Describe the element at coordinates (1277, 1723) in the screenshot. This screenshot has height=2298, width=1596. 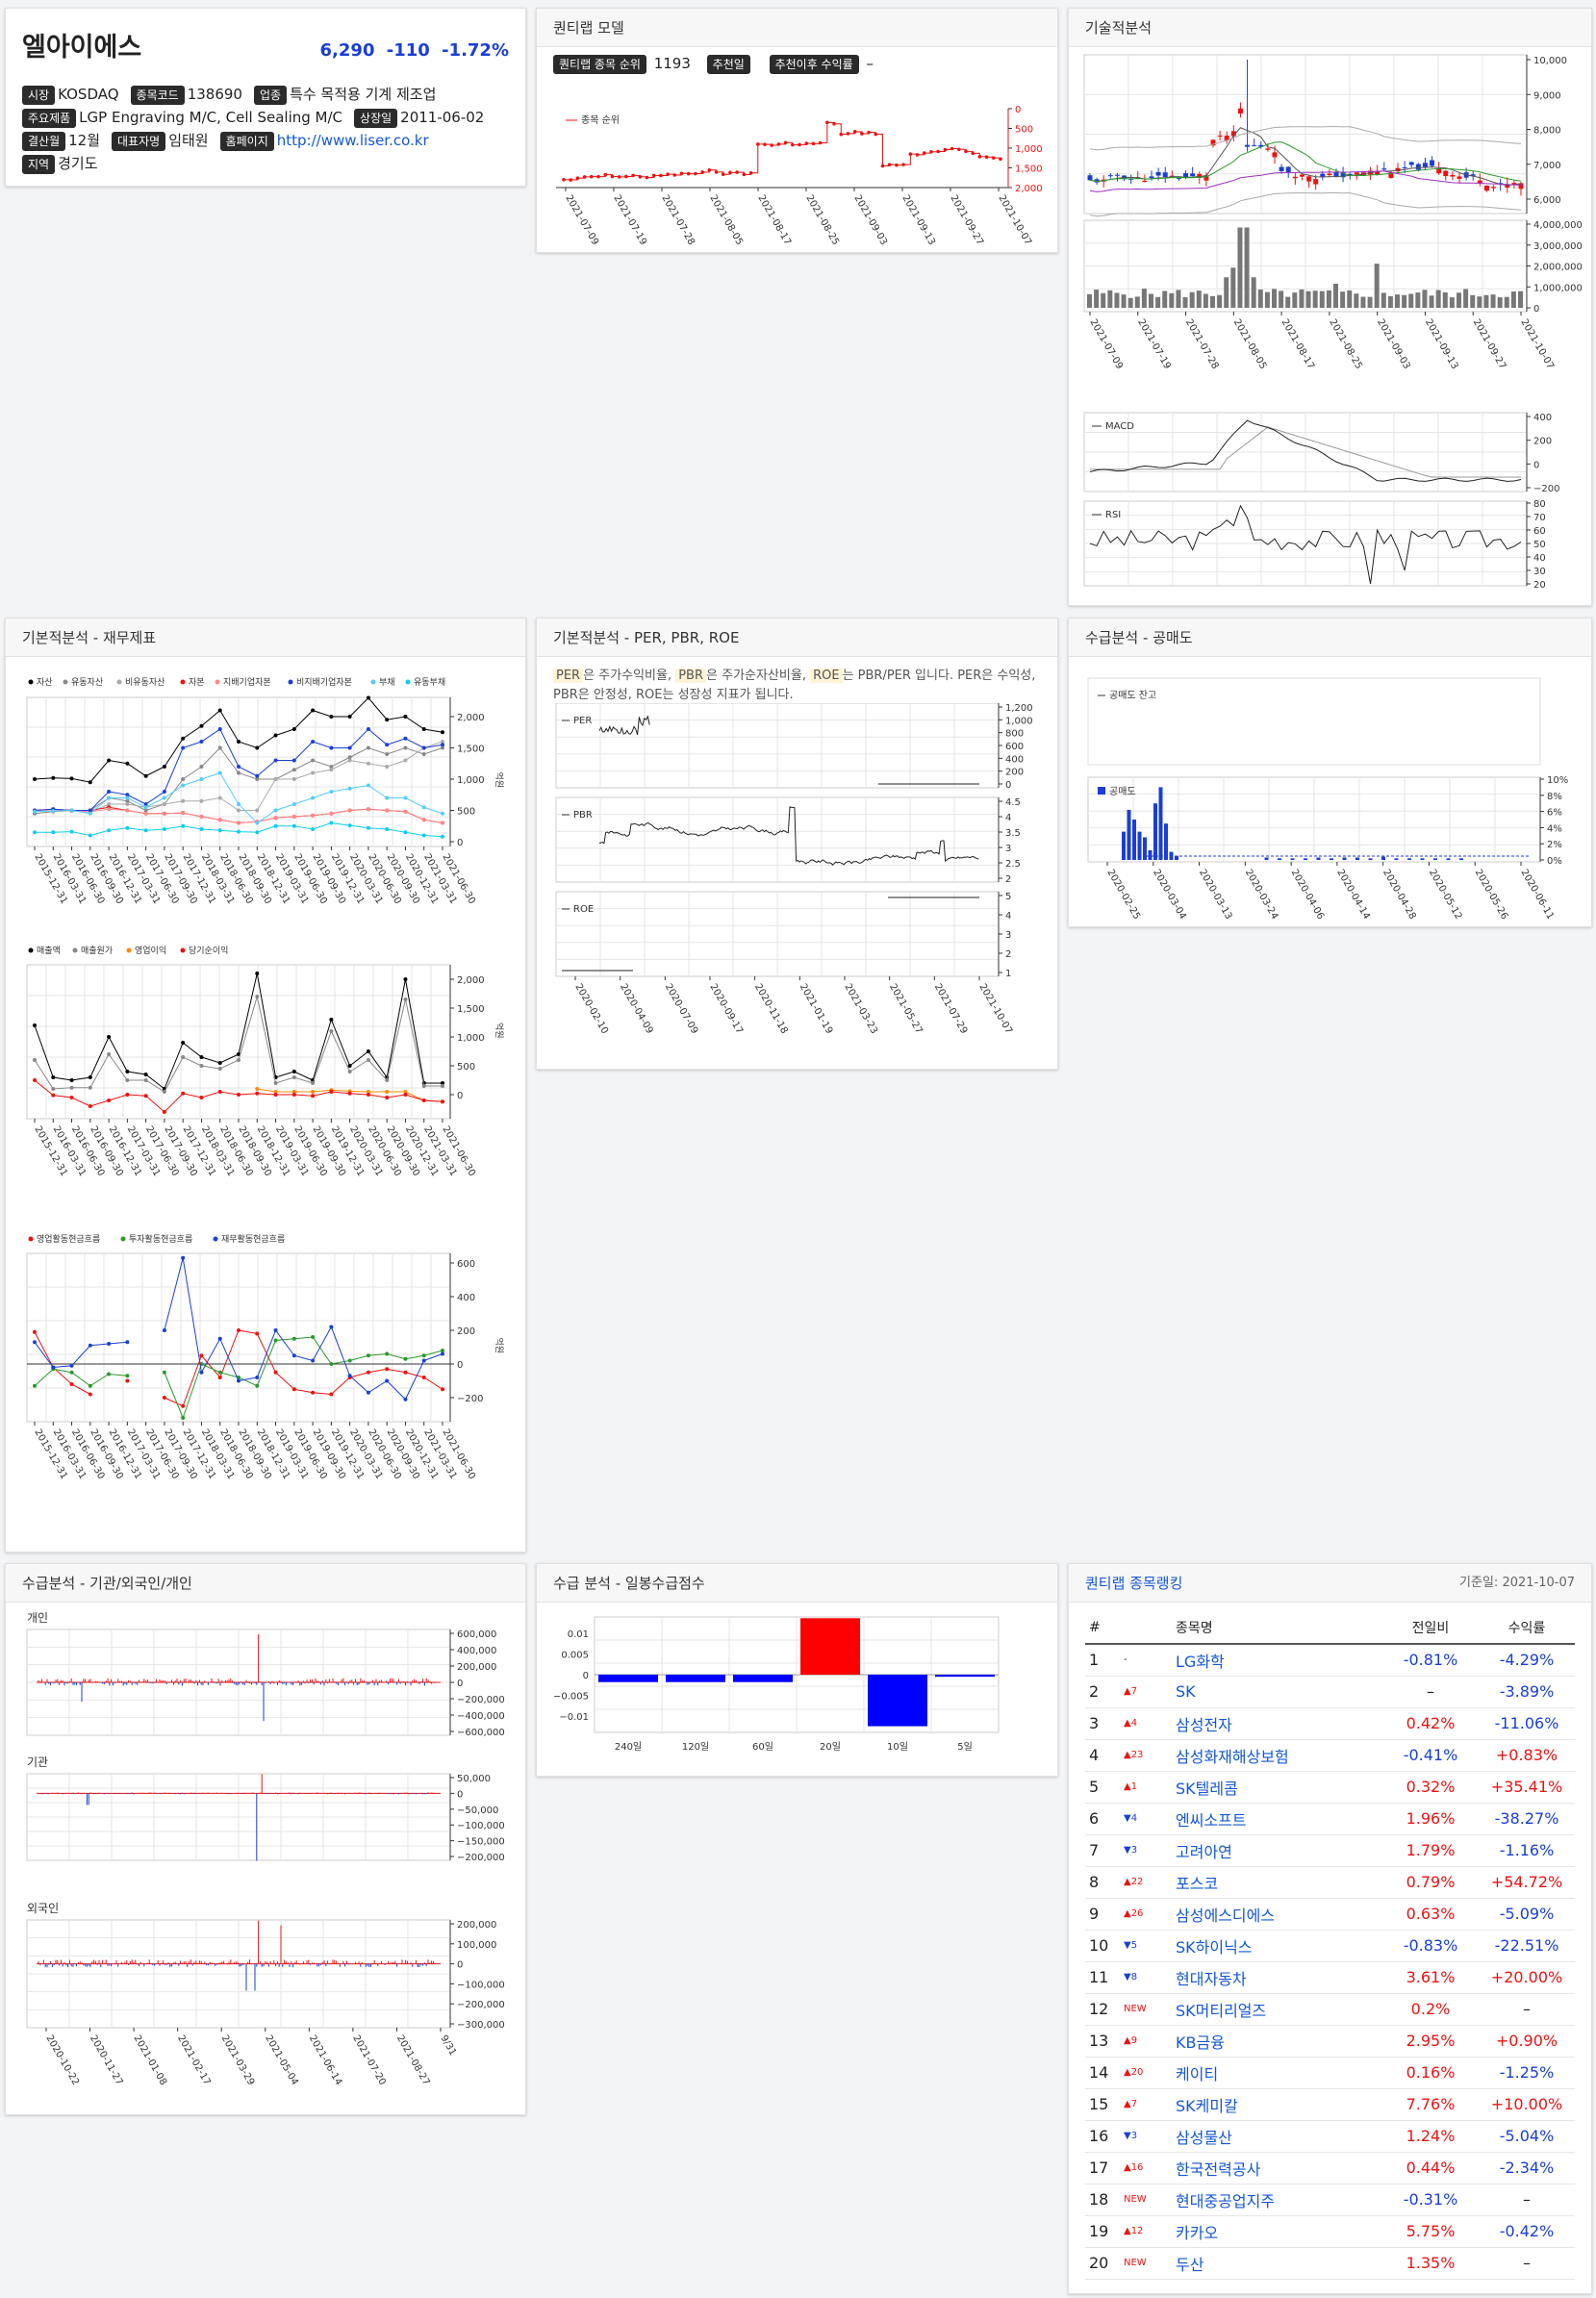
I see `stock-name-link: 삼성전자` at that location.